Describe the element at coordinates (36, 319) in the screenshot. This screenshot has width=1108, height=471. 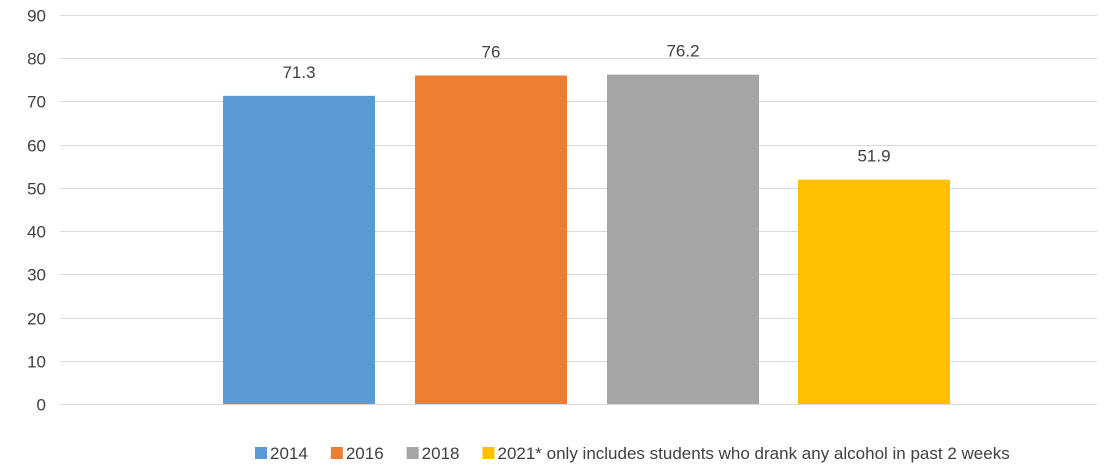
I see `y-tick-label-20: 20` at that location.